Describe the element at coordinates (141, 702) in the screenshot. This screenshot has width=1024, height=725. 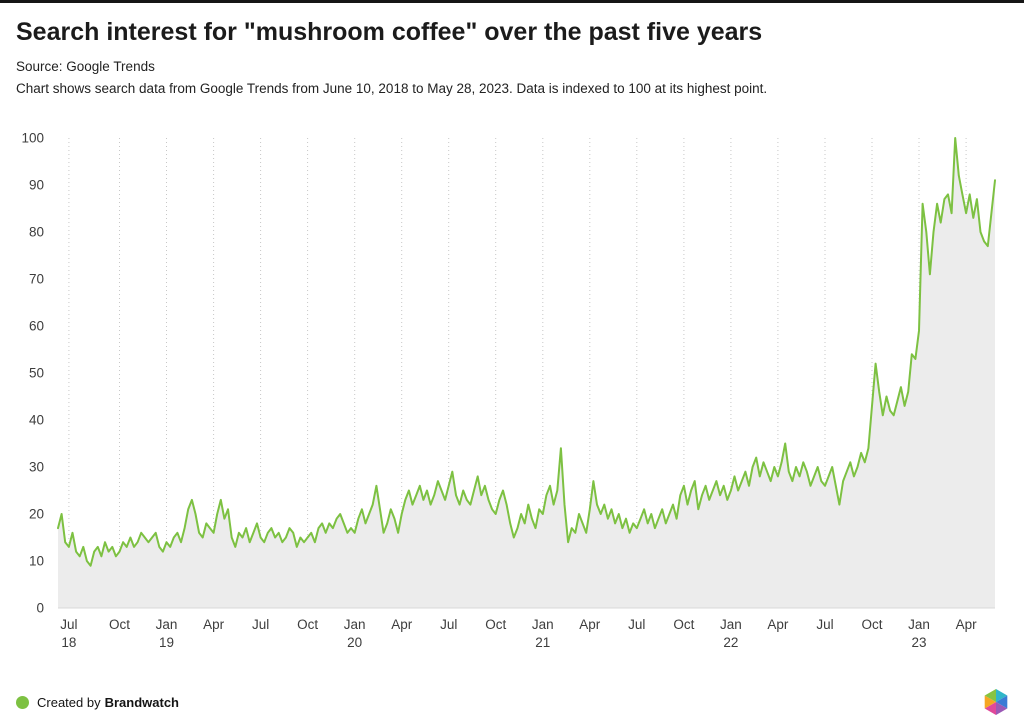
I see `brand-name: Brandwatch` at that location.